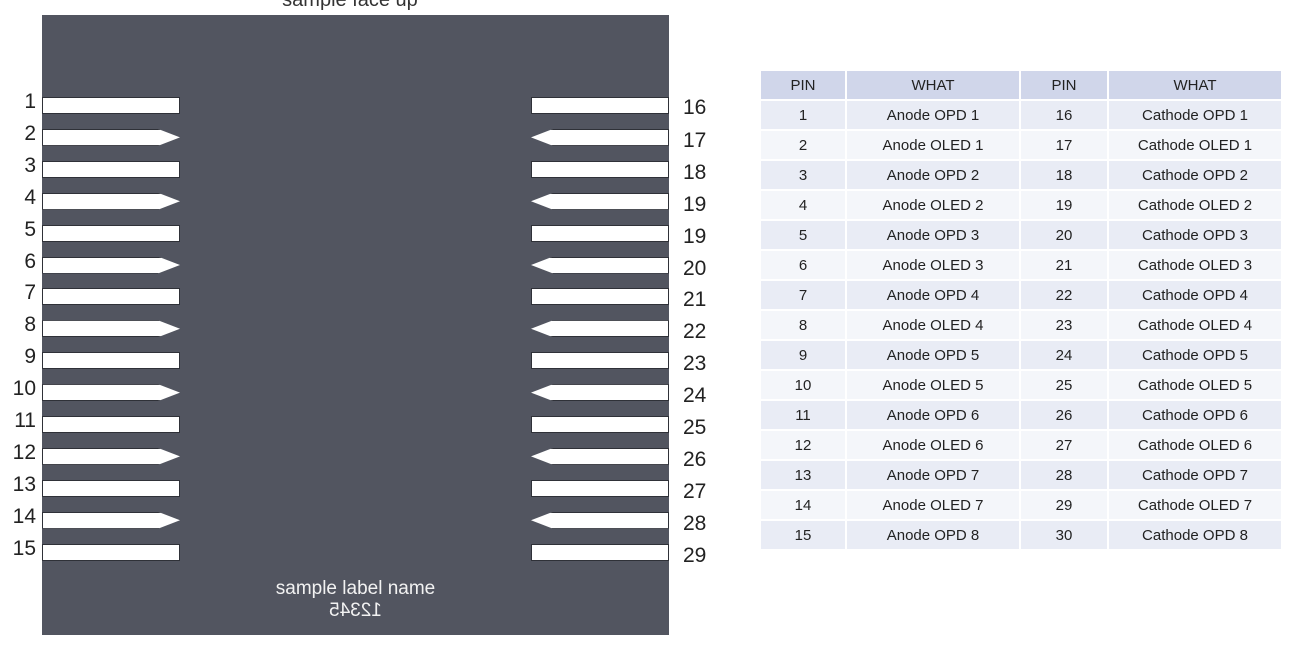 The image size is (1291, 648). I want to click on pin-cell: 25, so click(1064, 385).